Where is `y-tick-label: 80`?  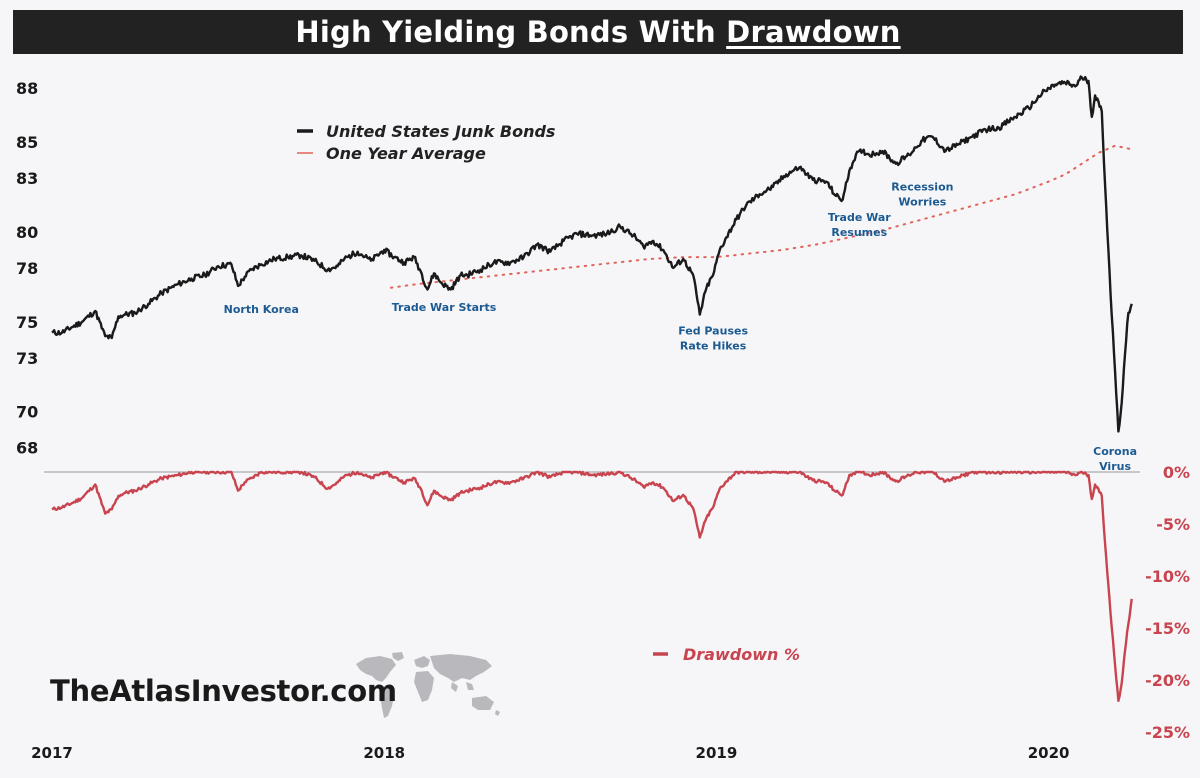
y-tick-label: 80 is located at coordinates (27, 232).